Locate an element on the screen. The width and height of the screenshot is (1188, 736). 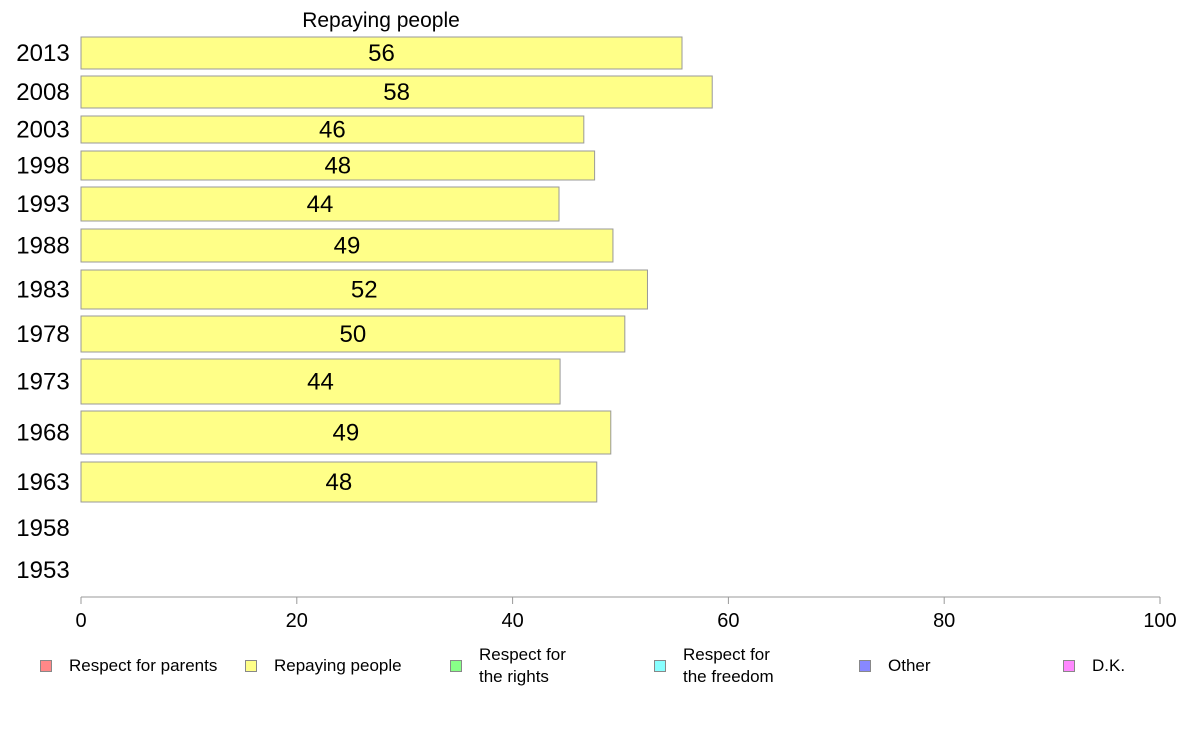
year-label-1958: 1958 is located at coordinates (42, 528).